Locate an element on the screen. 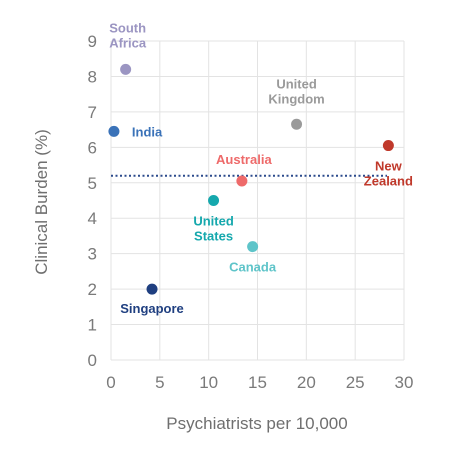 Image resolution: width=450 pixels, height=470 pixels. point-label-india: India is located at coordinates (147, 131).